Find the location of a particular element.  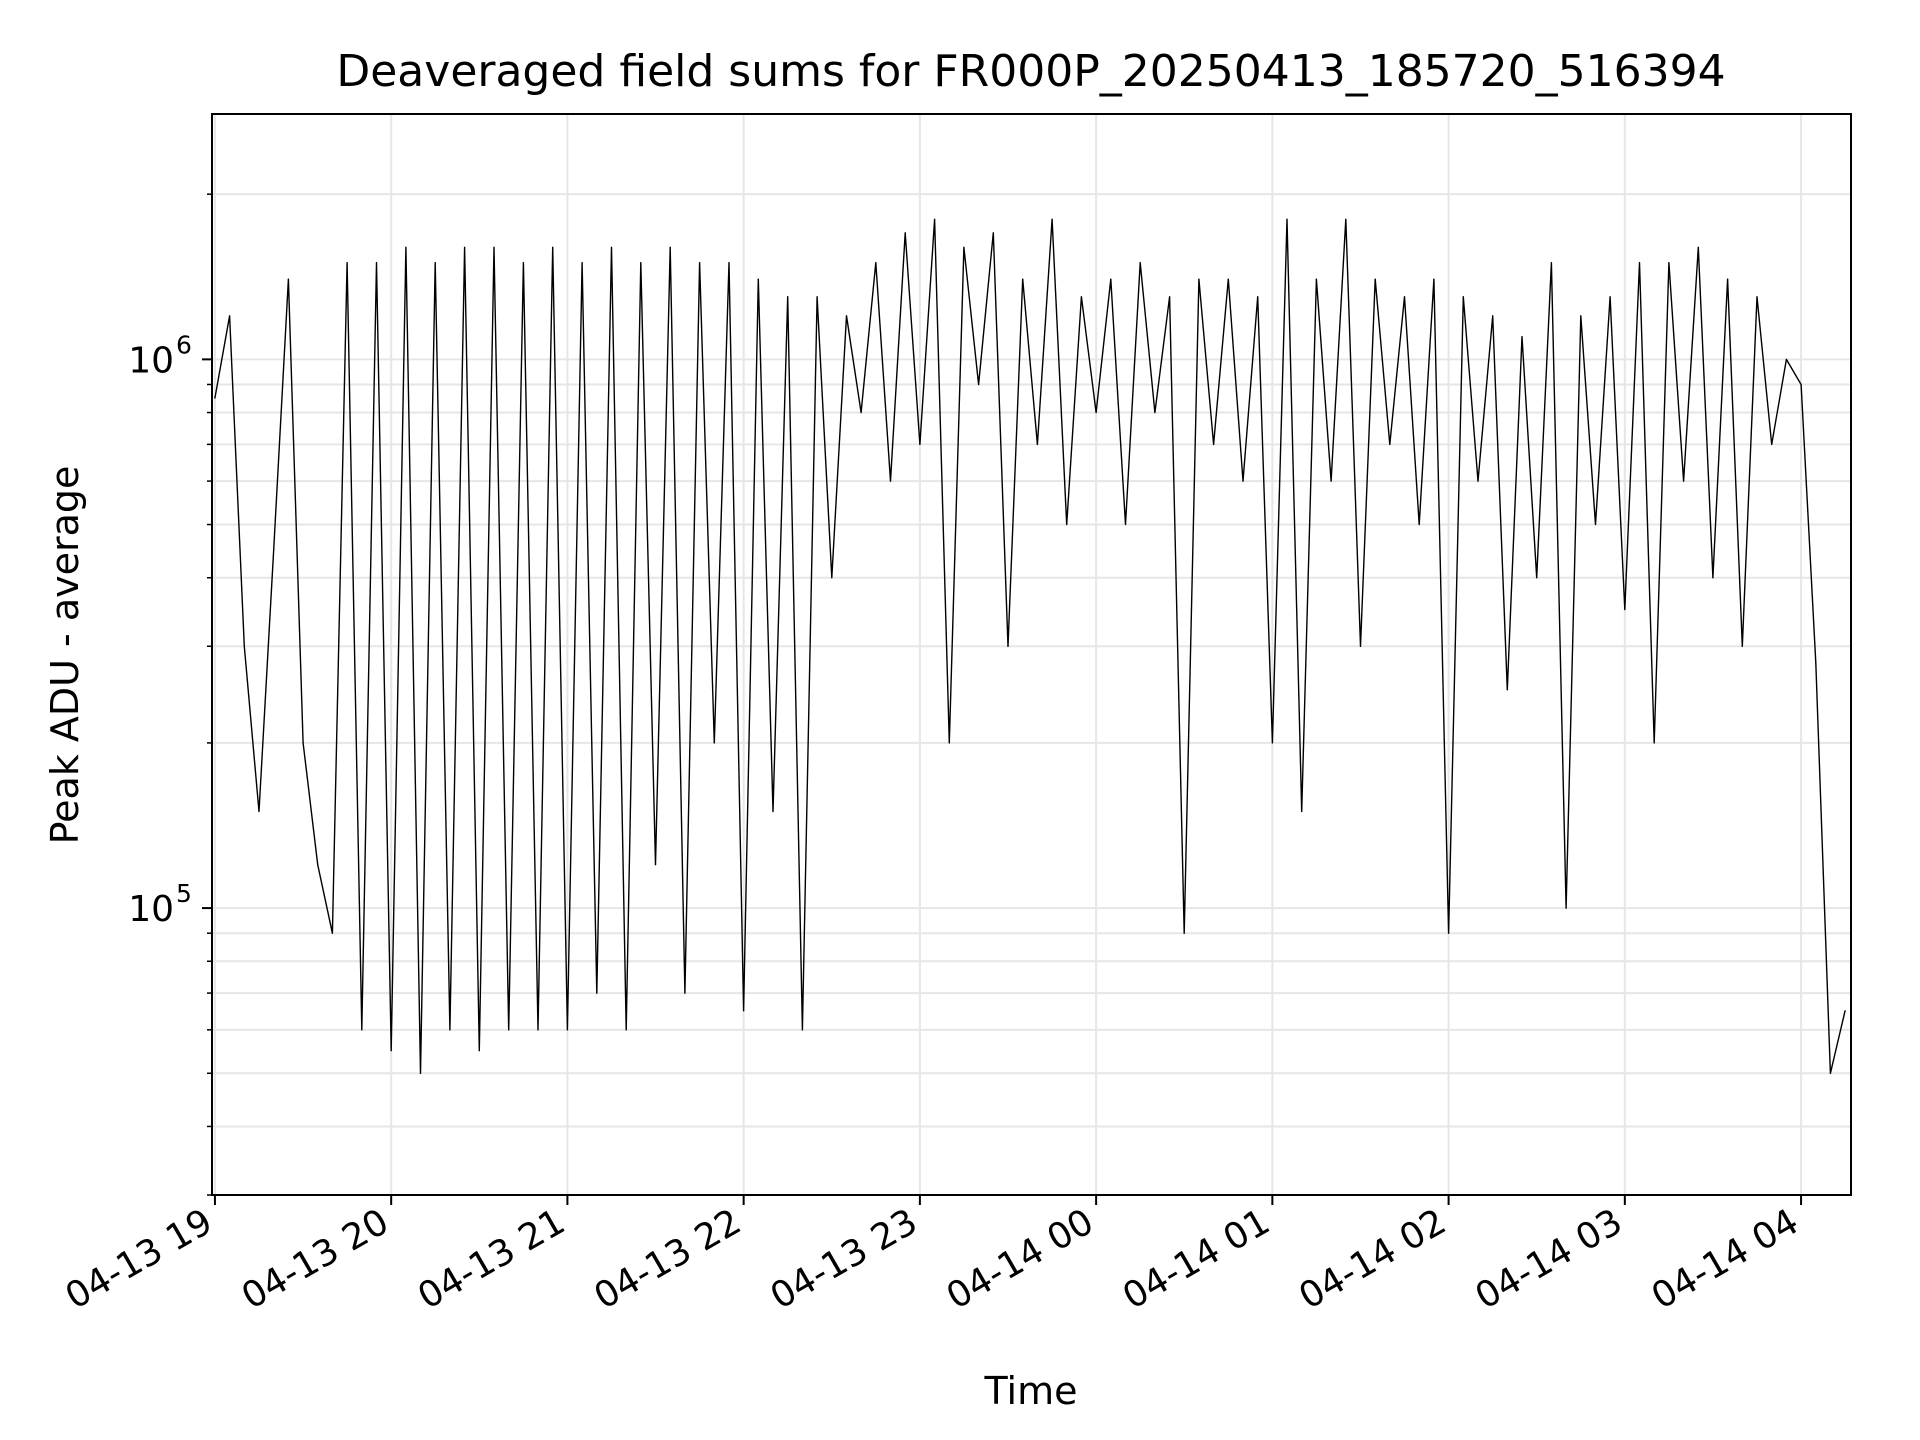

y-tick-label-exponent: 5 is located at coordinates (184, 893).